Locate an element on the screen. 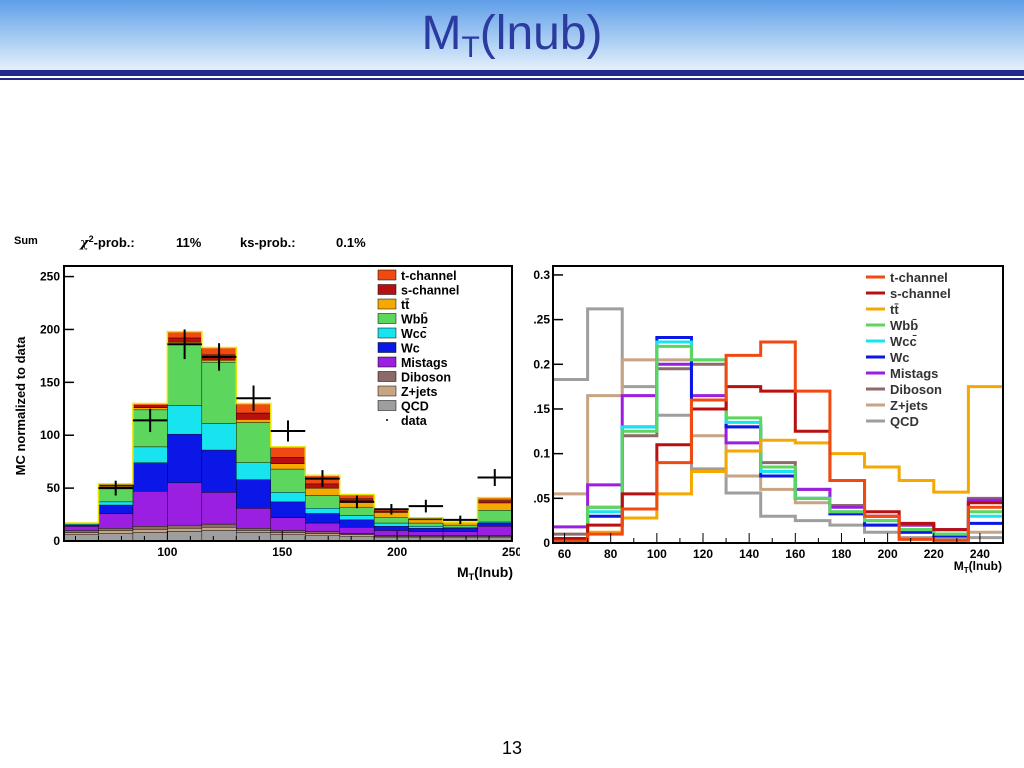  y-tick-label: 200 is located at coordinates (50, 329).